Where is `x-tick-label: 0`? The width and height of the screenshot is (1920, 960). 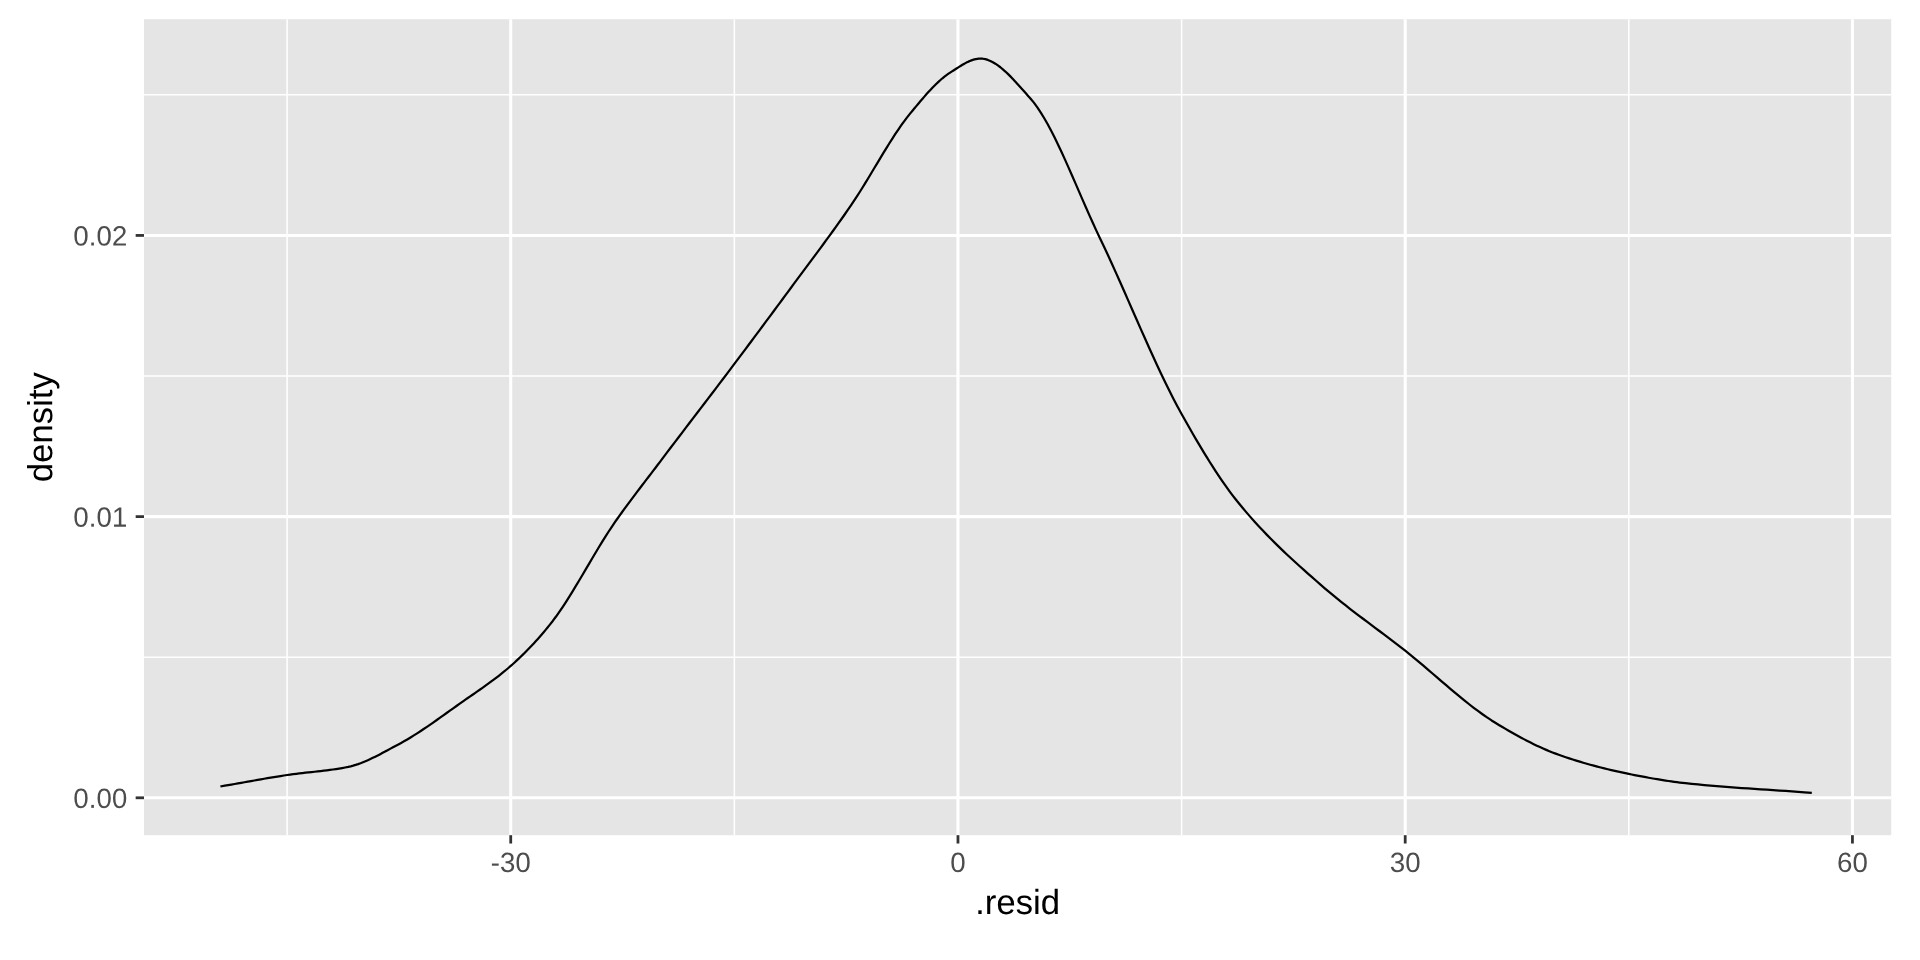 x-tick-label: 0 is located at coordinates (958, 862).